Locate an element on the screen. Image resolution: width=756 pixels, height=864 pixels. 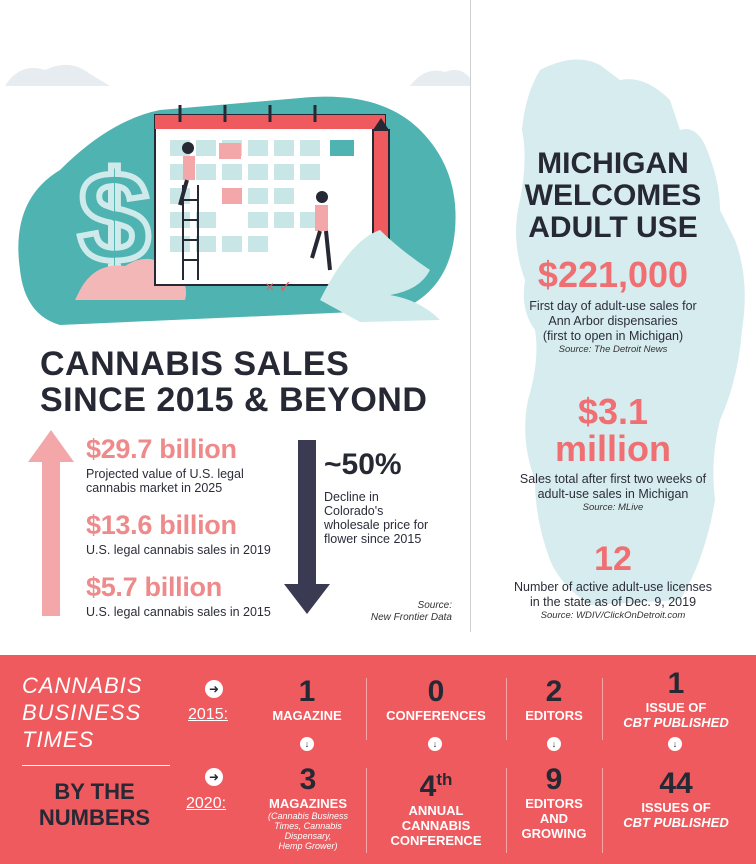
down-arrow-icon is located at coordinates (307, 527).